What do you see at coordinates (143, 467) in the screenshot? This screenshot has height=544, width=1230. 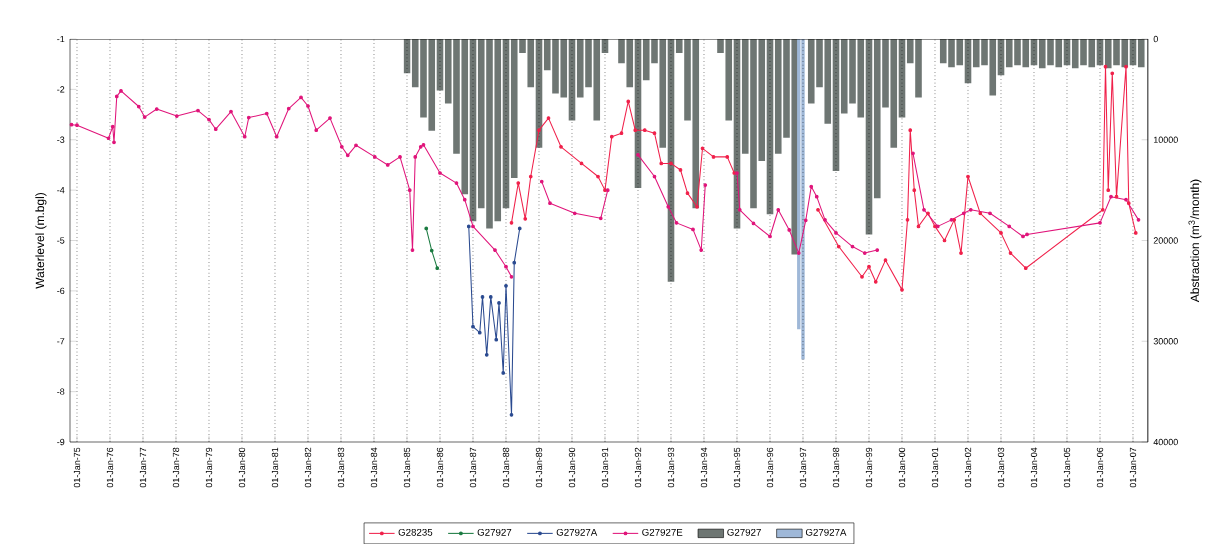 I see `x-tick-label: 01-Jan-77` at bounding box center [143, 467].